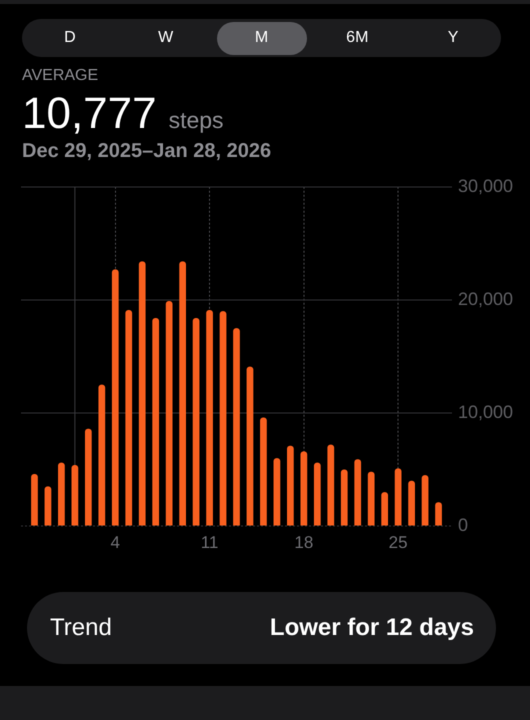 This screenshot has height=720, width=530. I want to click on text: steps, so click(196, 120).